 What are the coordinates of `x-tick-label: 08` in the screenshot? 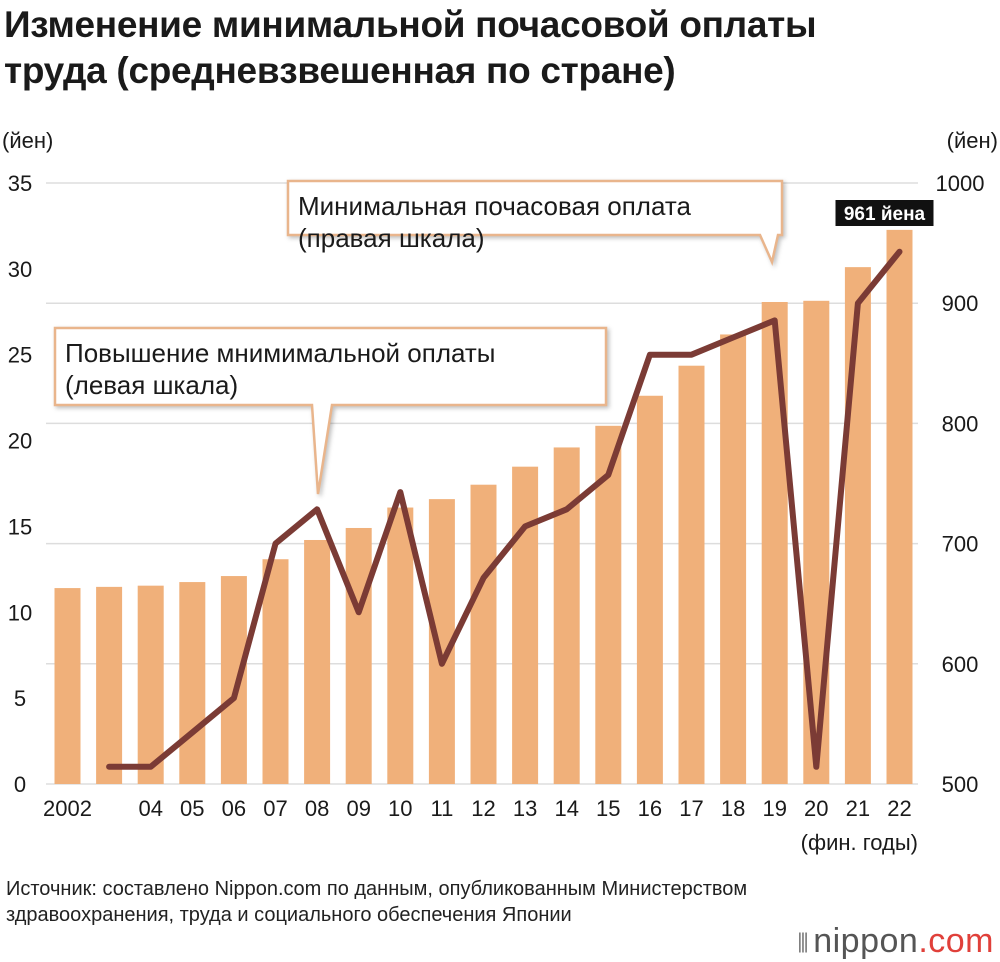 It's located at (317, 808).